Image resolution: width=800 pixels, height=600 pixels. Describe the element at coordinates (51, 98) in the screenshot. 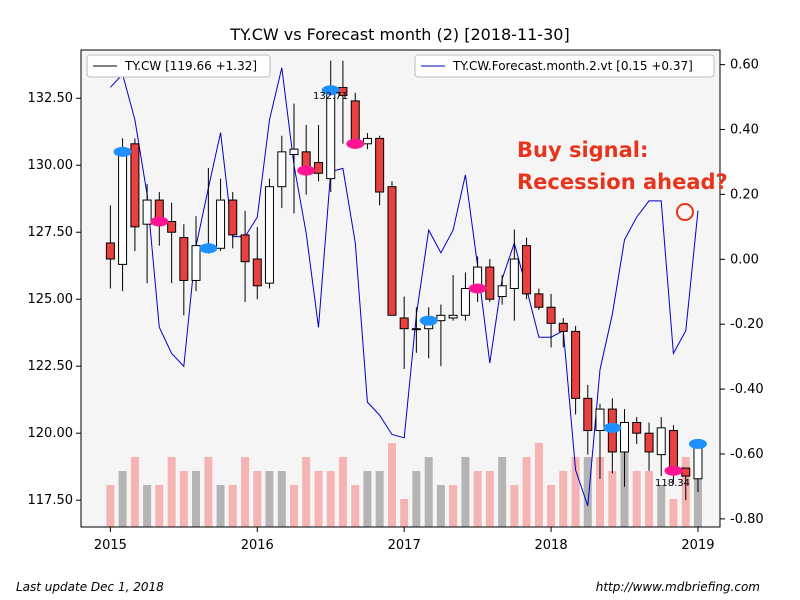

I see `y-left-tick-label: 132.50` at that location.